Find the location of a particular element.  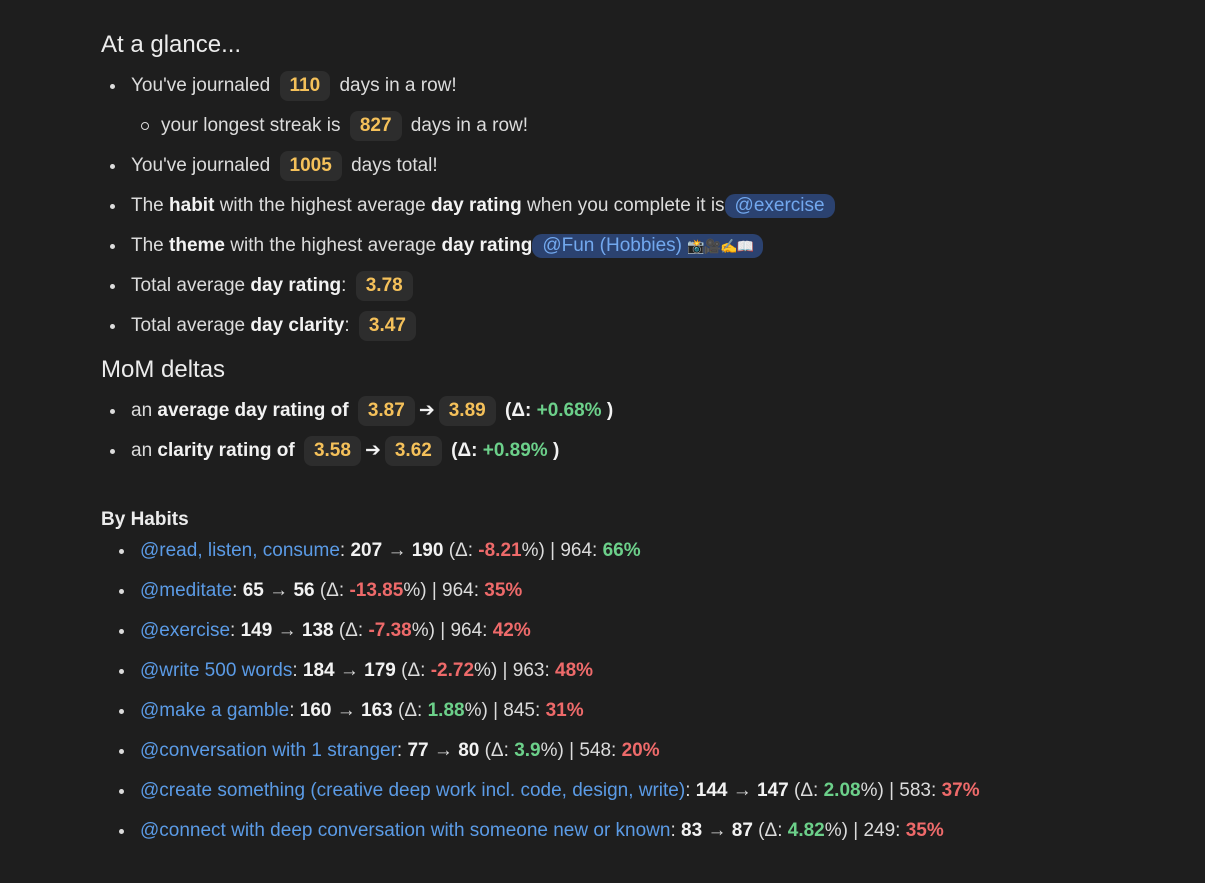

theme-tag-label: @Fun (Hobbies) is located at coordinates (612, 245).